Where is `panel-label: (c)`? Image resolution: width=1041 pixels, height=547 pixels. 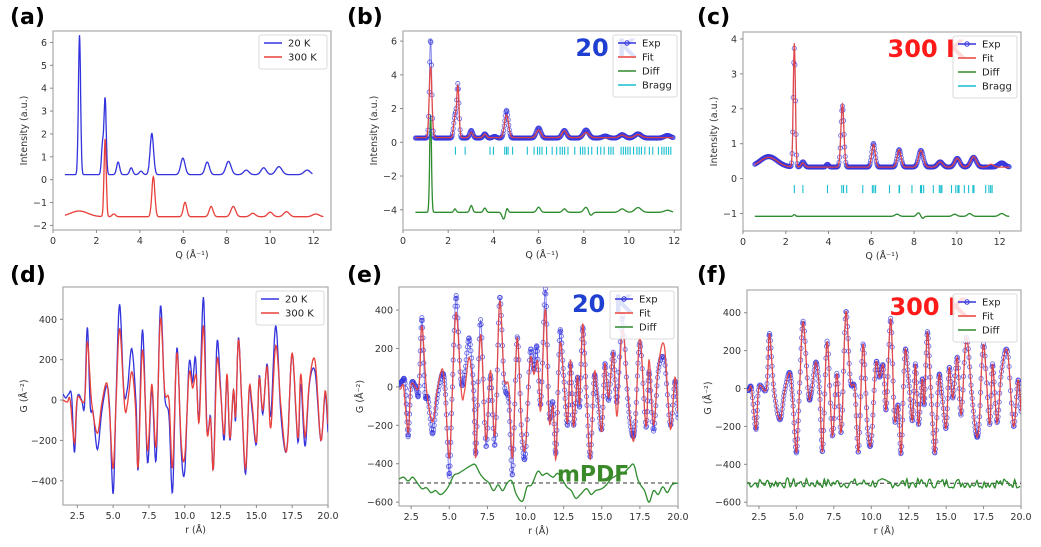
panel-label: (c) is located at coordinates (713, 17).